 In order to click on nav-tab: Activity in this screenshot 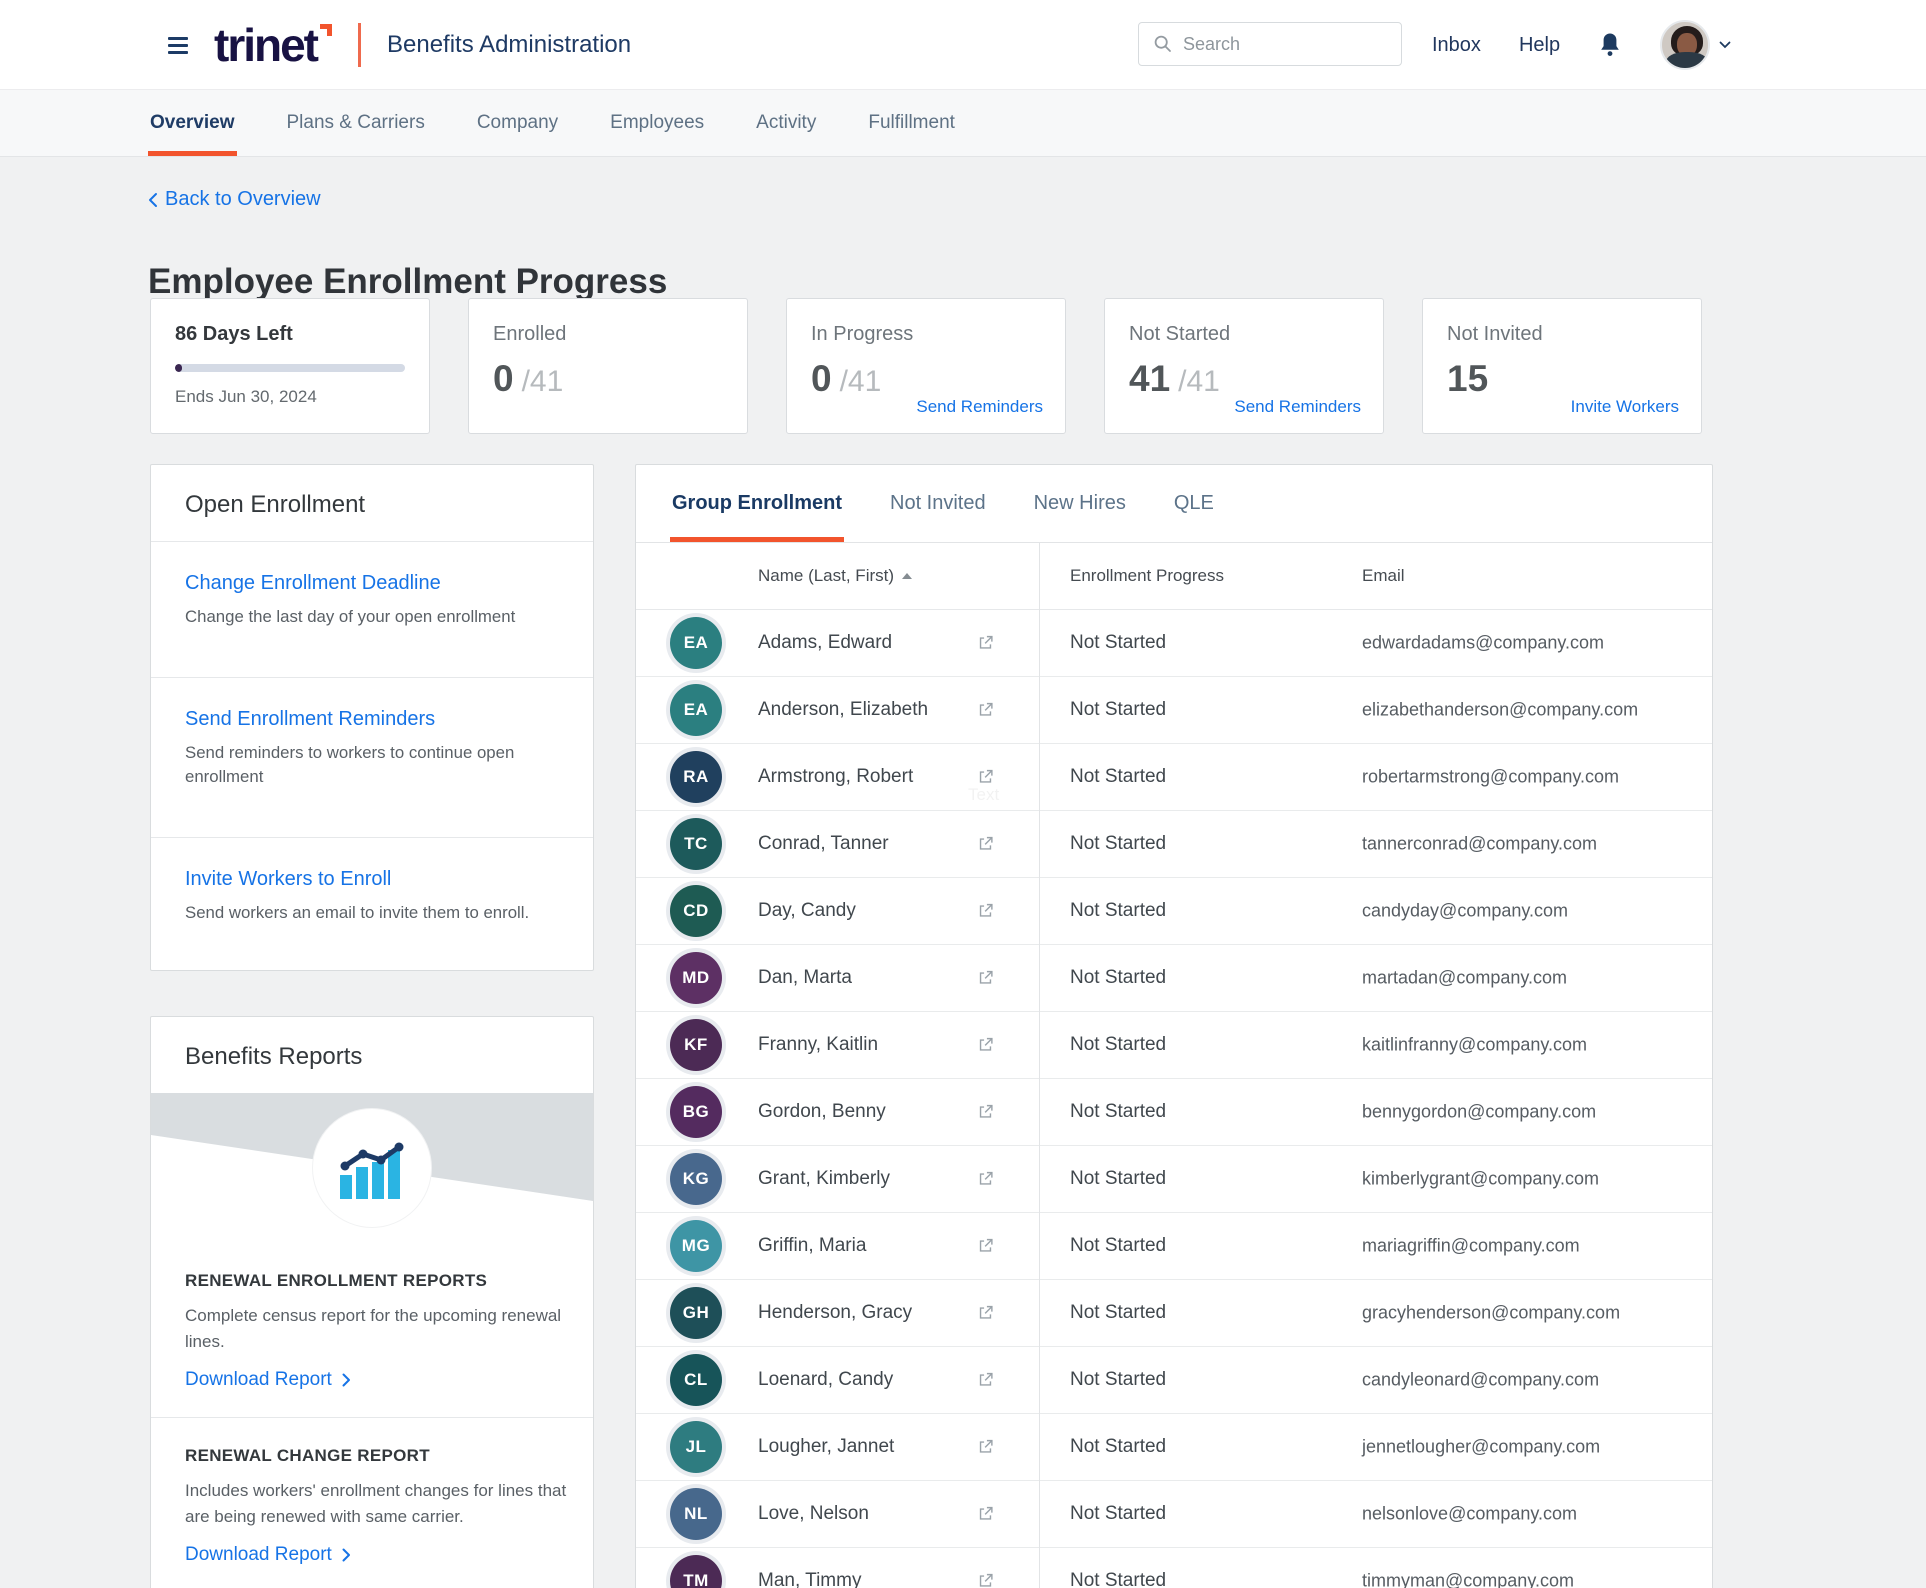, I will do `click(786, 123)`.